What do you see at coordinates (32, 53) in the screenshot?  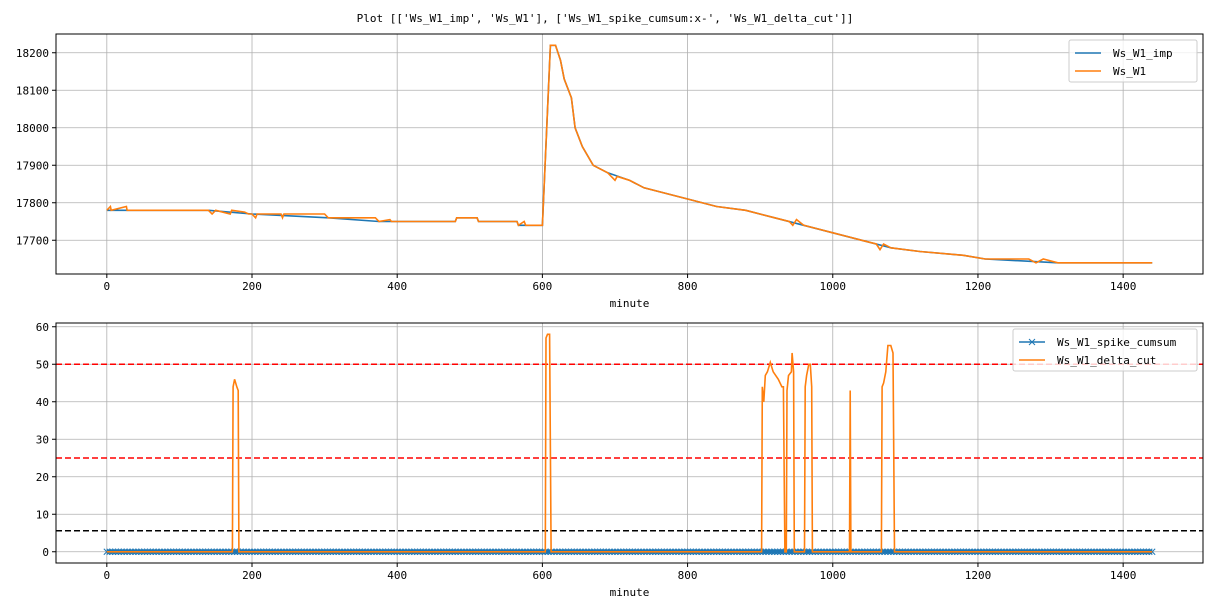 I see `y-tick-label: 18200` at bounding box center [32, 53].